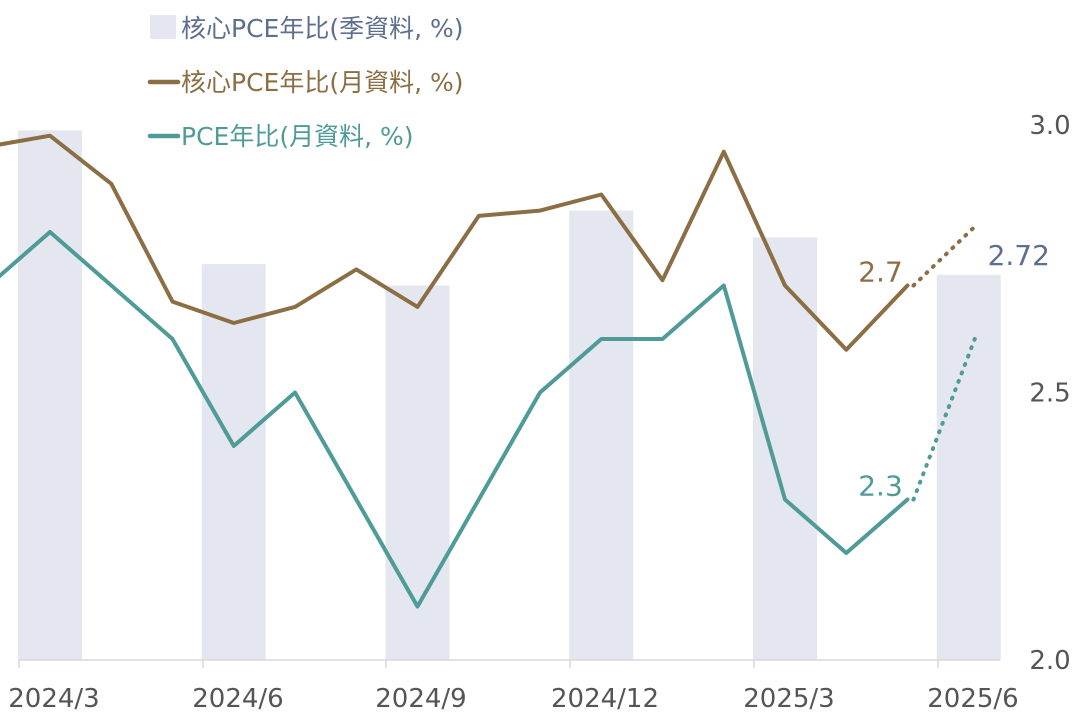 This screenshot has height=718, width=1077. What do you see at coordinates (513, 687) in the screenshot?
I see `x-axis-ticks: 2024/3 2024/6 2024/9 2024/12 2025/3 2025/6` at bounding box center [513, 687].